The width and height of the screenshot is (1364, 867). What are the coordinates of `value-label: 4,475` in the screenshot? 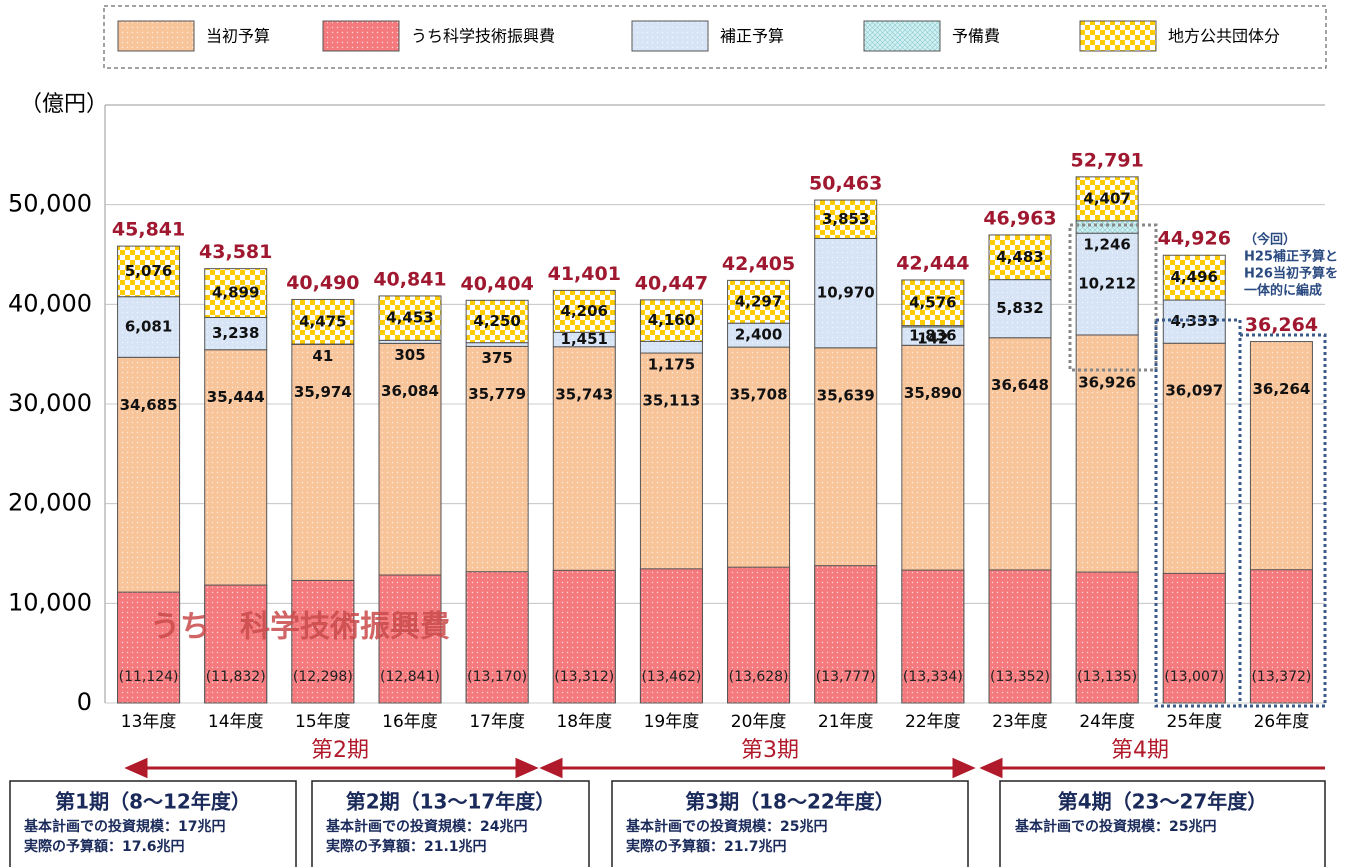 It's located at (322, 321).